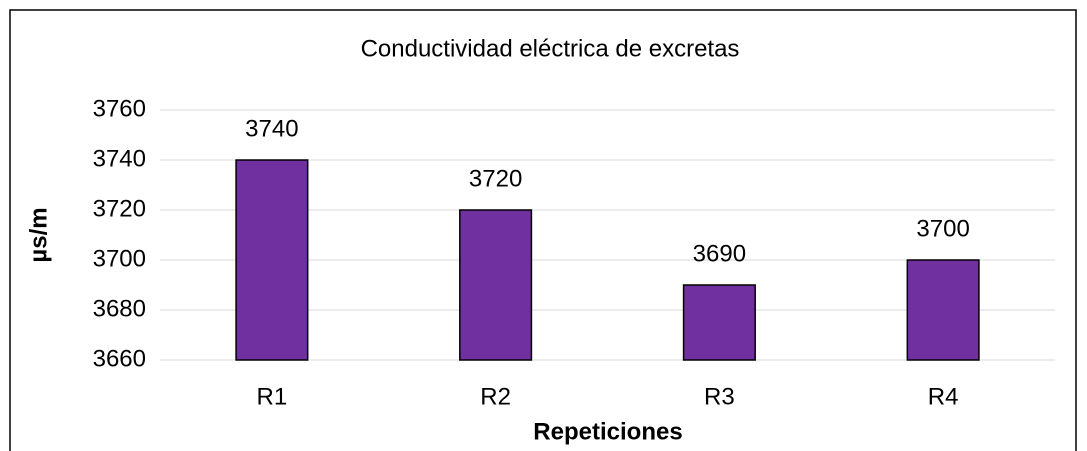 The image size is (1087, 451). I want to click on x-axis-label: Repeticiones, so click(607, 431).